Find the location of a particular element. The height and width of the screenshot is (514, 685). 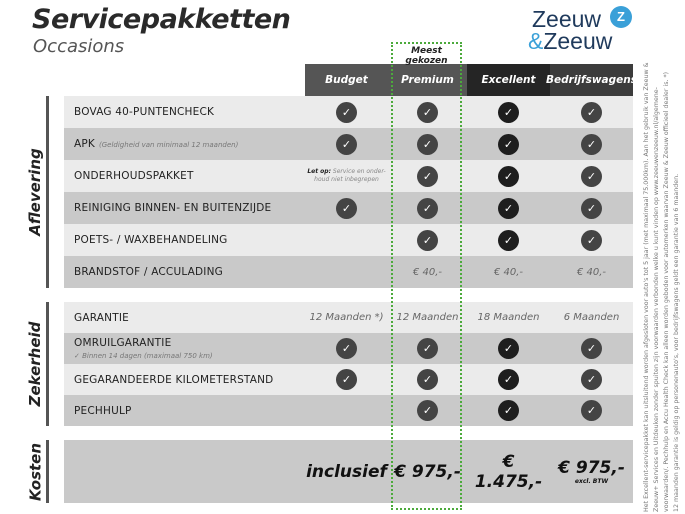

table-row: POETS- / WAXBEHANDELING ✓ ✓ ✓ is located at coordinates (348, 240).